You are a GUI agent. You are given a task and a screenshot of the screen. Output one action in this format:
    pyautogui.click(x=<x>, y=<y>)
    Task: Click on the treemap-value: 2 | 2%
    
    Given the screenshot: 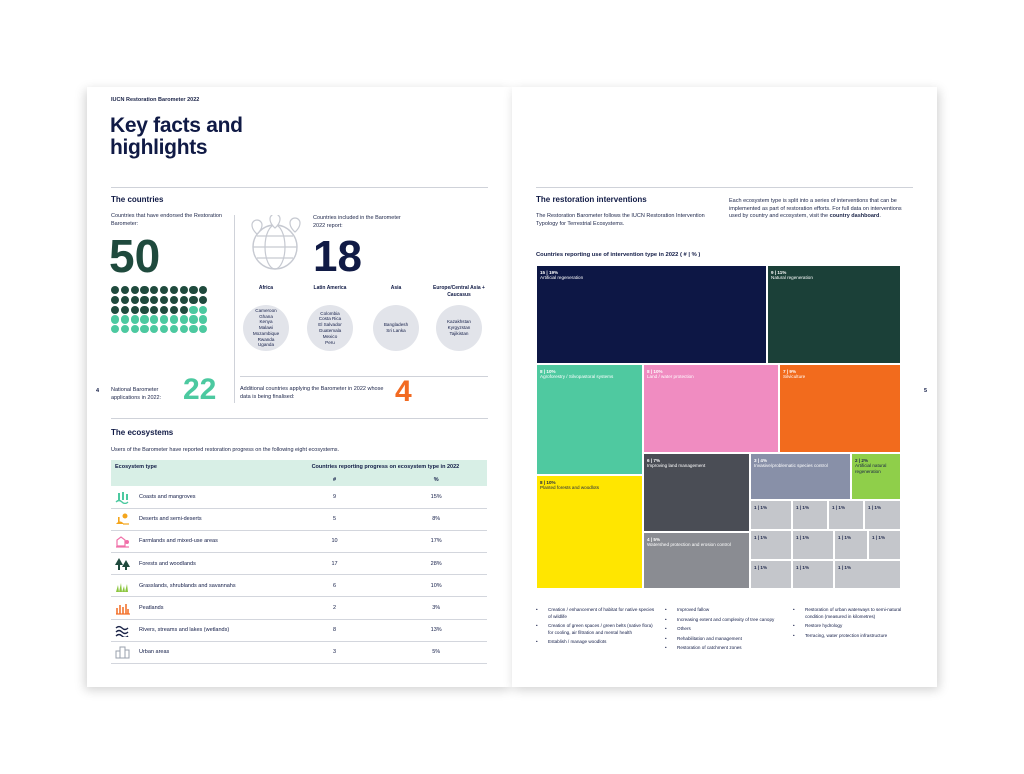 What is the action you would take?
    pyautogui.click(x=862, y=460)
    